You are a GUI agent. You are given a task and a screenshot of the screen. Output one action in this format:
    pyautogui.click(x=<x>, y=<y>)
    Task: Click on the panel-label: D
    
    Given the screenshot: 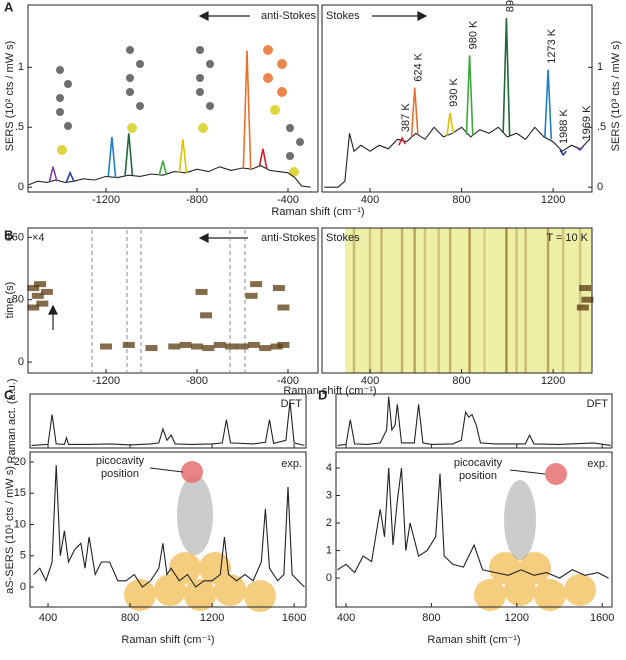 What is the action you would take?
    pyautogui.click(x=322, y=394)
    